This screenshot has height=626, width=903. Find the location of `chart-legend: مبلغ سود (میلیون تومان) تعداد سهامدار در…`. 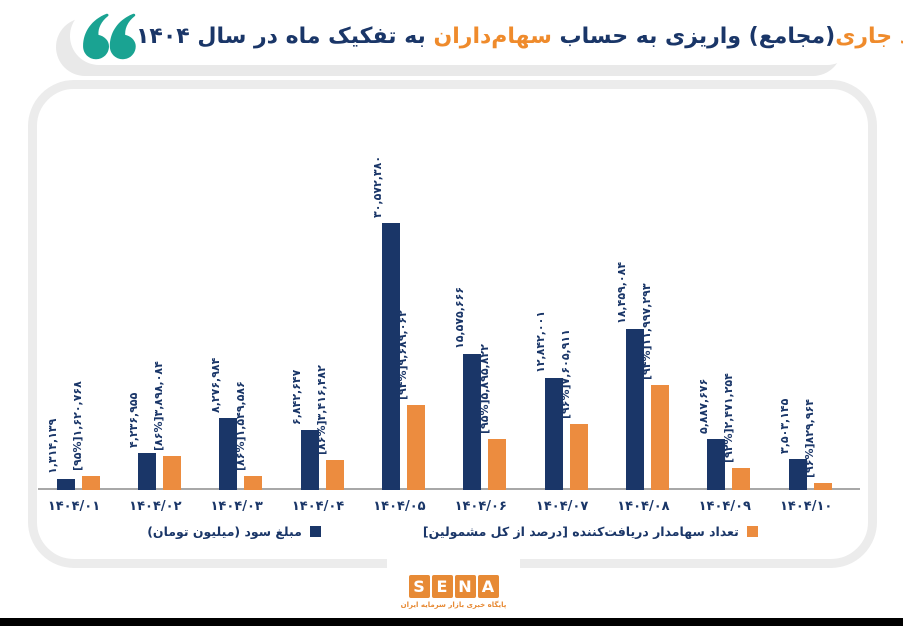

chart-legend: مبلغ سود (میلیون تومان) تعداد سهامدار در… is located at coordinates (452, 531).